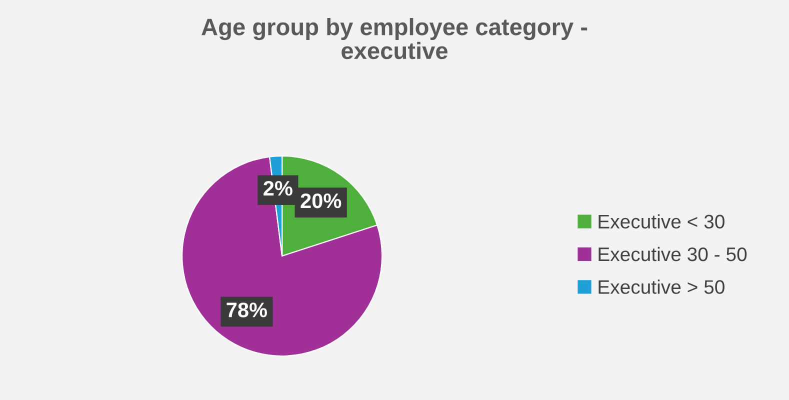 This screenshot has width=789, height=400. Describe the element at coordinates (278, 188) in the screenshot. I see `data-label: 2%` at that location.